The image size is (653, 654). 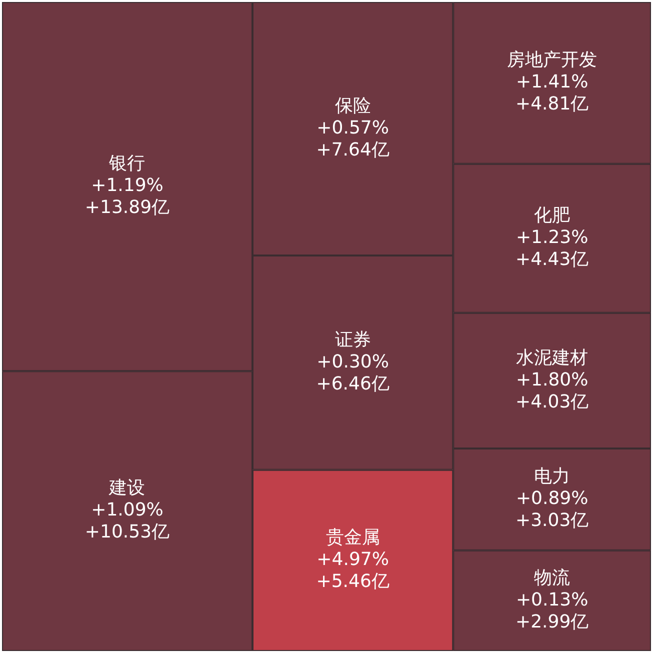 I want to click on category-label: 证券, so click(x=352, y=339).